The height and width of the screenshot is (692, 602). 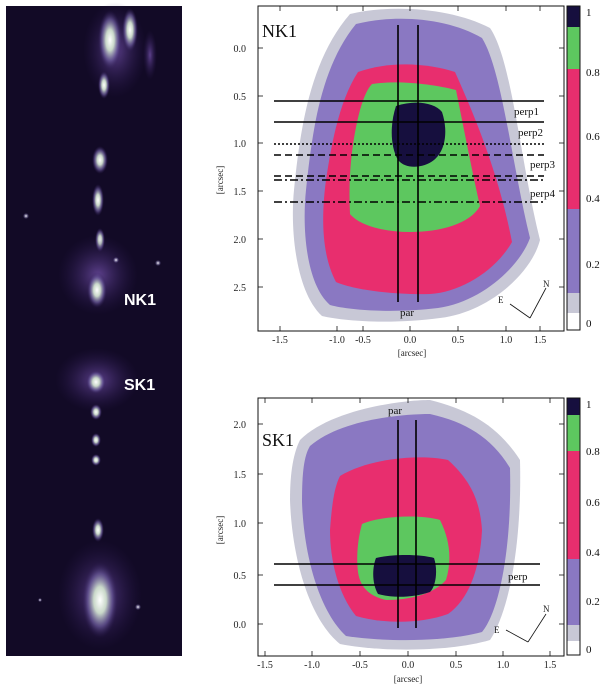 I want to click on sk1-ytick-label: 1.0, so click(x=240, y=524).